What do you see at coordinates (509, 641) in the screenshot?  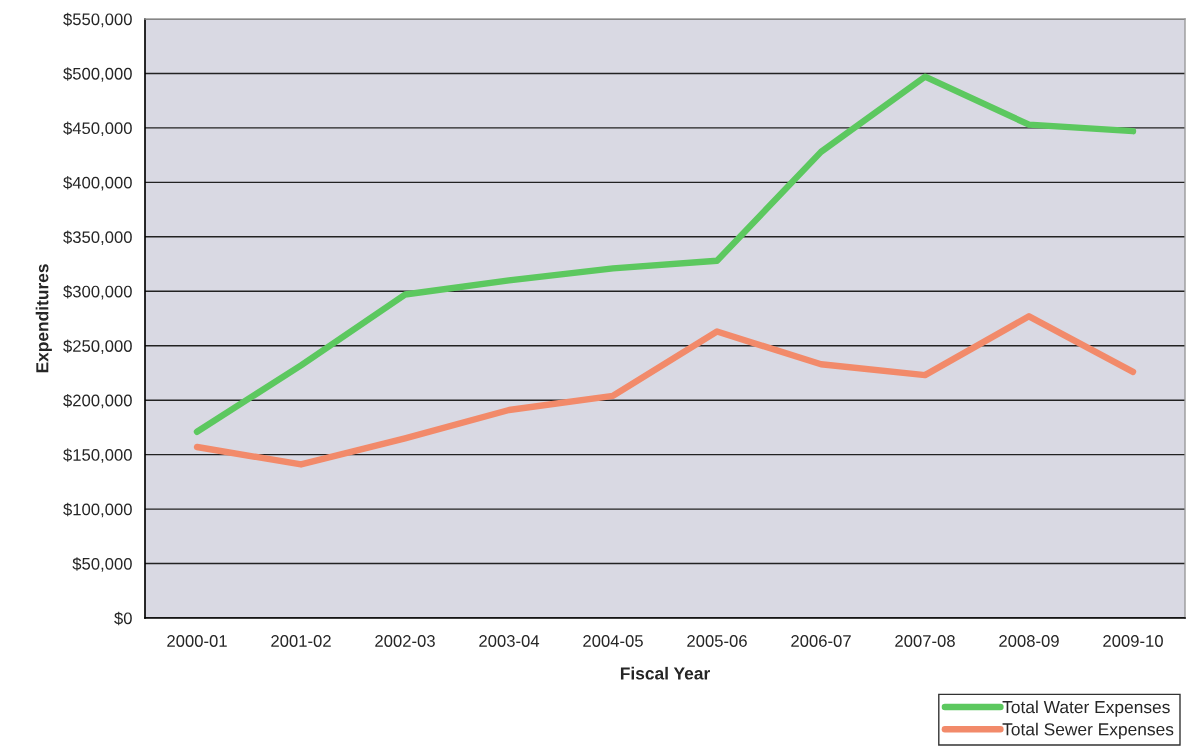 I see `x-tick-label: 2003-04` at bounding box center [509, 641].